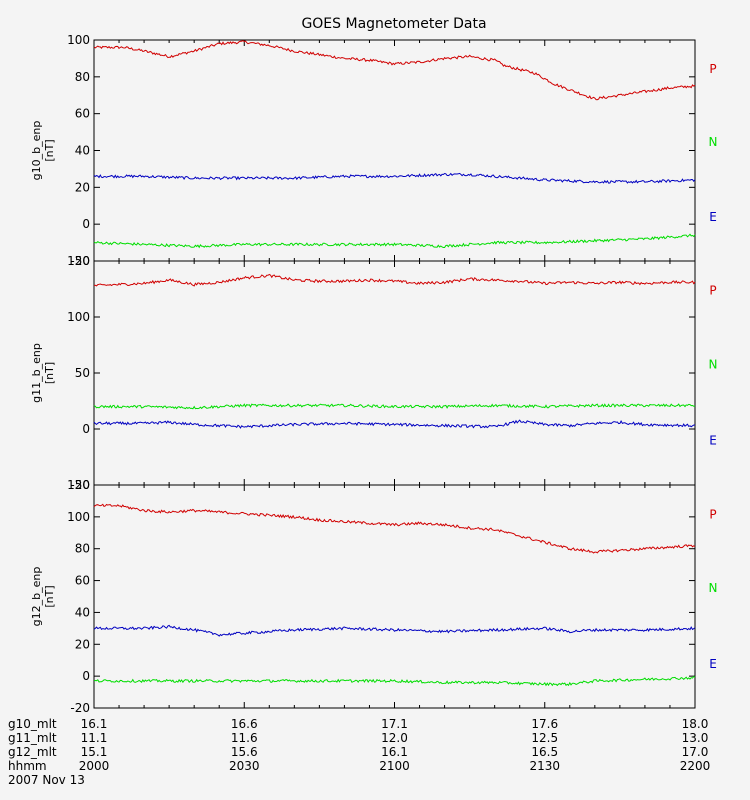  What do you see at coordinates (36, 597) in the screenshot?
I see `y-axis-label: g12_b_enp` at bounding box center [36, 597].